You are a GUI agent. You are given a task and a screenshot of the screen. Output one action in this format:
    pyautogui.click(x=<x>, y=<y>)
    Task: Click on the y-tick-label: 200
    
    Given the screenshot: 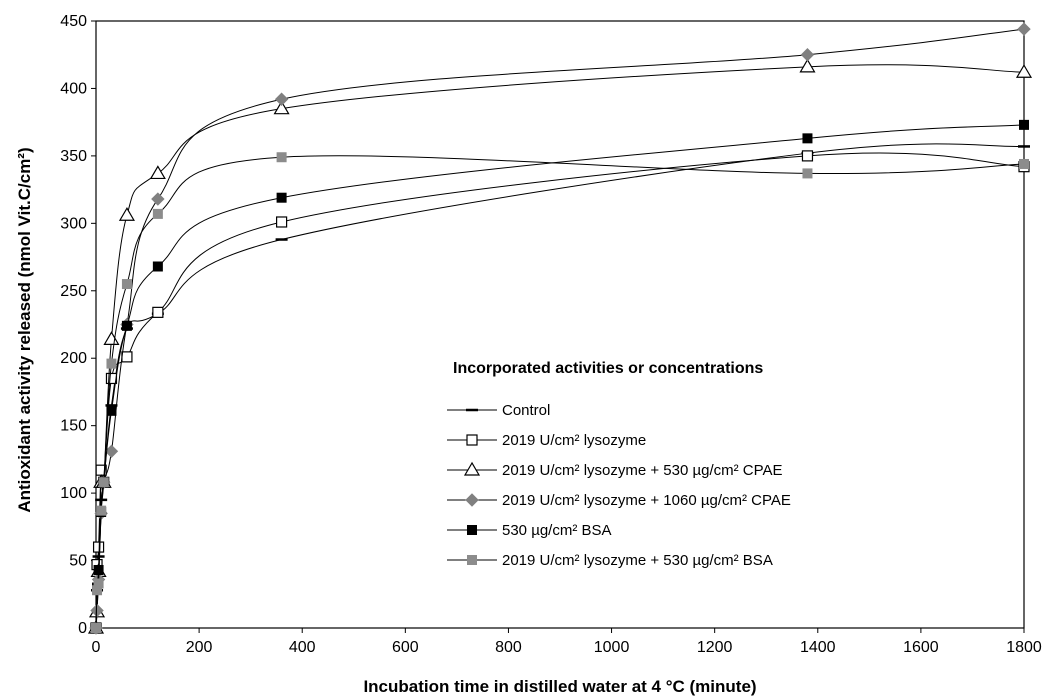 What is the action you would take?
    pyautogui.click(x=73, y=358)
    